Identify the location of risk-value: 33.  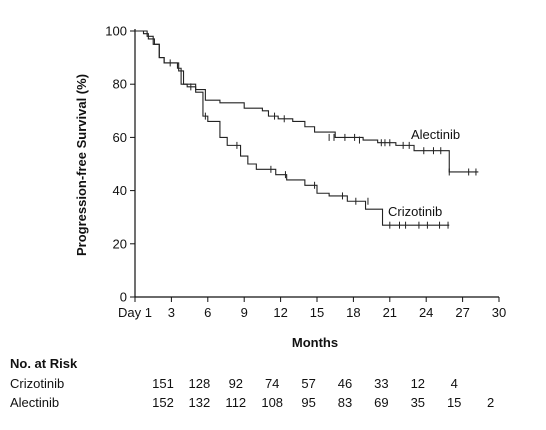
(381, 383).